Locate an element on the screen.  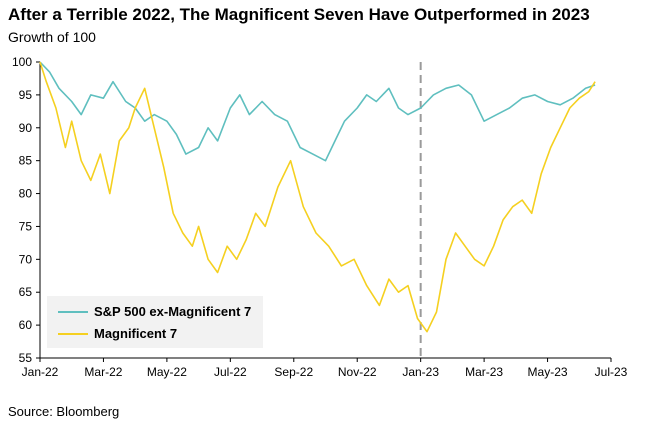
y-tick-label: 90 is located at coordinates (26, 128).